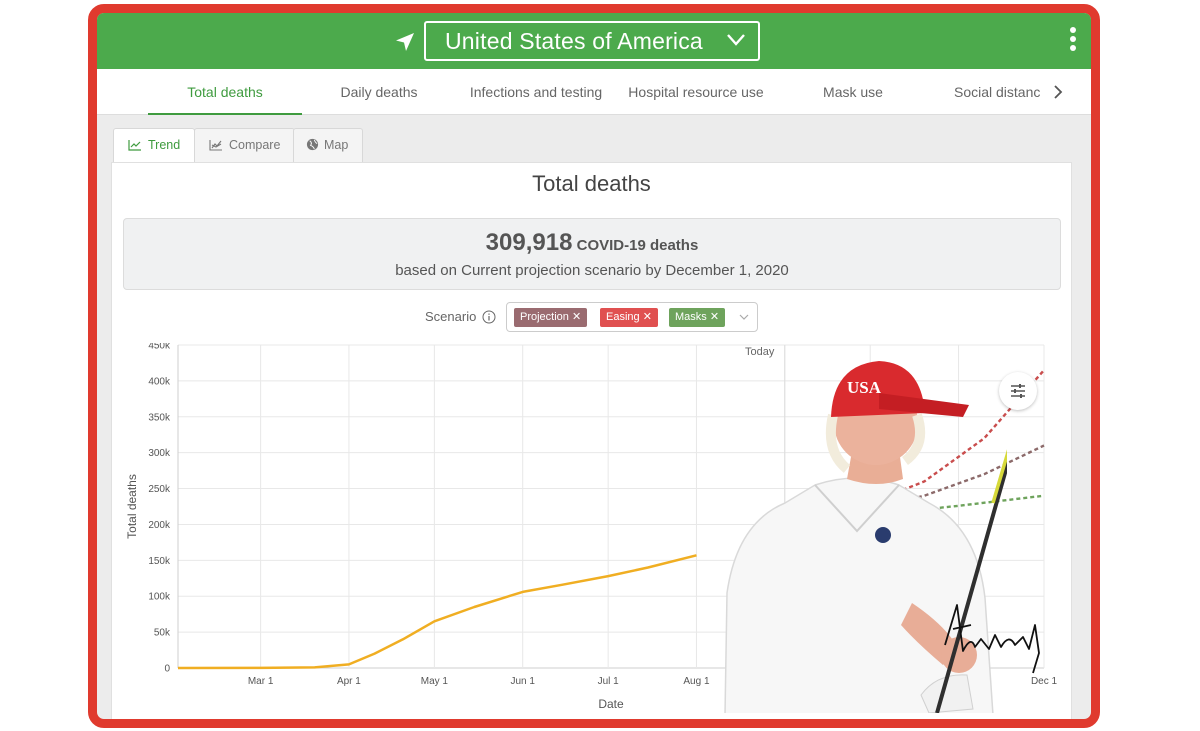 This screenshot has height=731, width=1200. I want to click on svg-text: USA, so click(864, 387).